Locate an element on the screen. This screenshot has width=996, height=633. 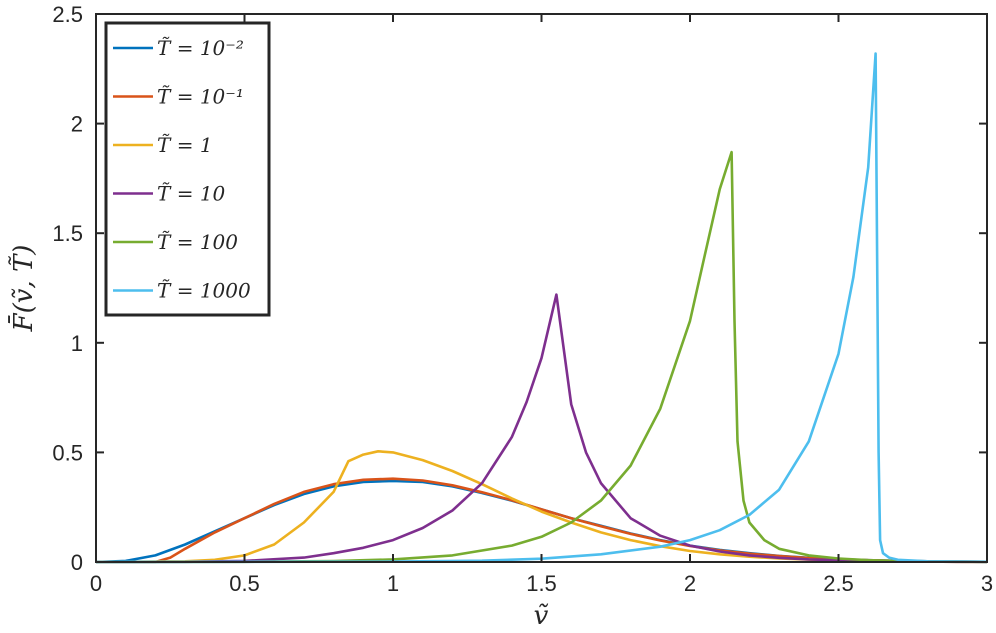
y-tick-label: 0 is located at coordinates (77, 562).